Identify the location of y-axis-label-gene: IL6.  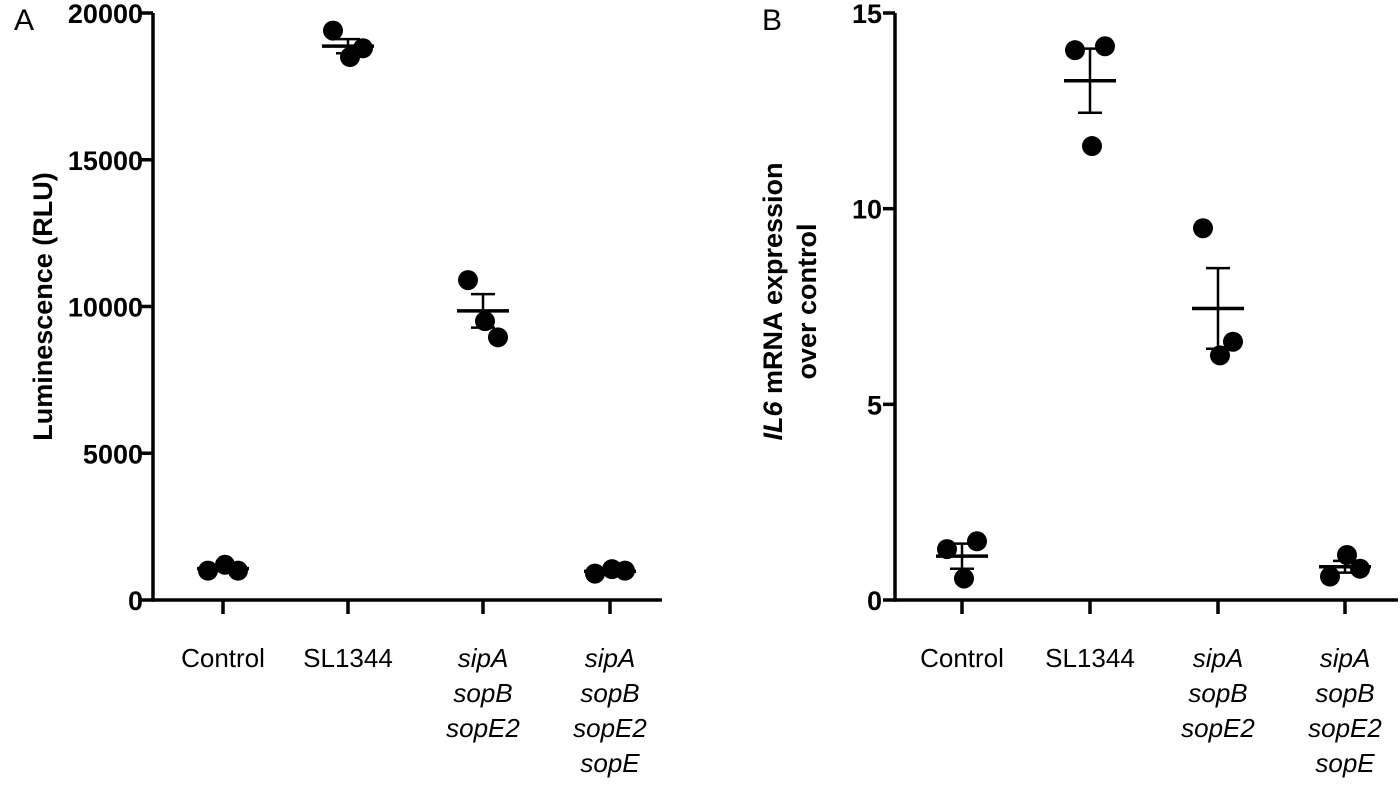
(773, 421).